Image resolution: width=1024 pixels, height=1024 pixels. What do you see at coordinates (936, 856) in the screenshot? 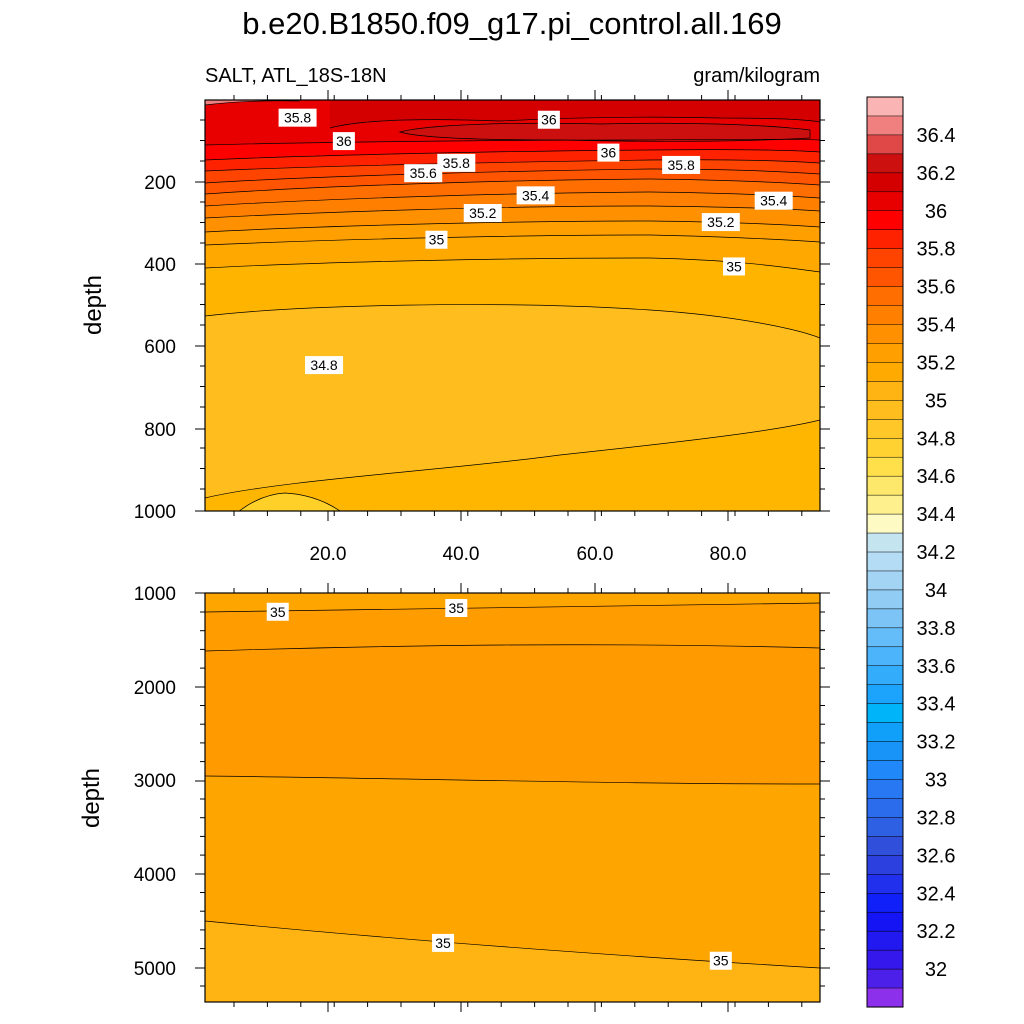
I see `colorbar-label: 32.6` at bounding box center [936, 856].